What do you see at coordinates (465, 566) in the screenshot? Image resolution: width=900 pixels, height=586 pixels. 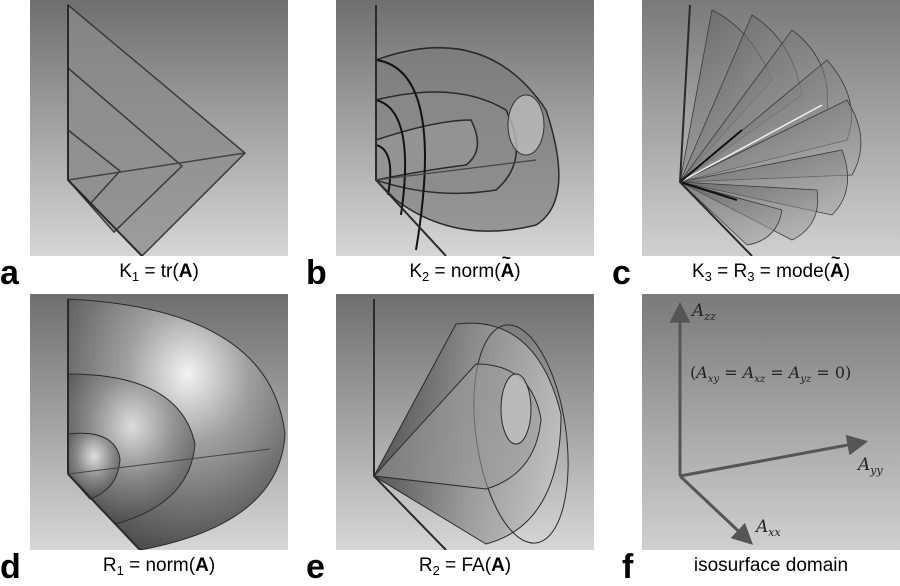 I see `caption-e: R2 = FA(A)` at bounding box center [465, 566].